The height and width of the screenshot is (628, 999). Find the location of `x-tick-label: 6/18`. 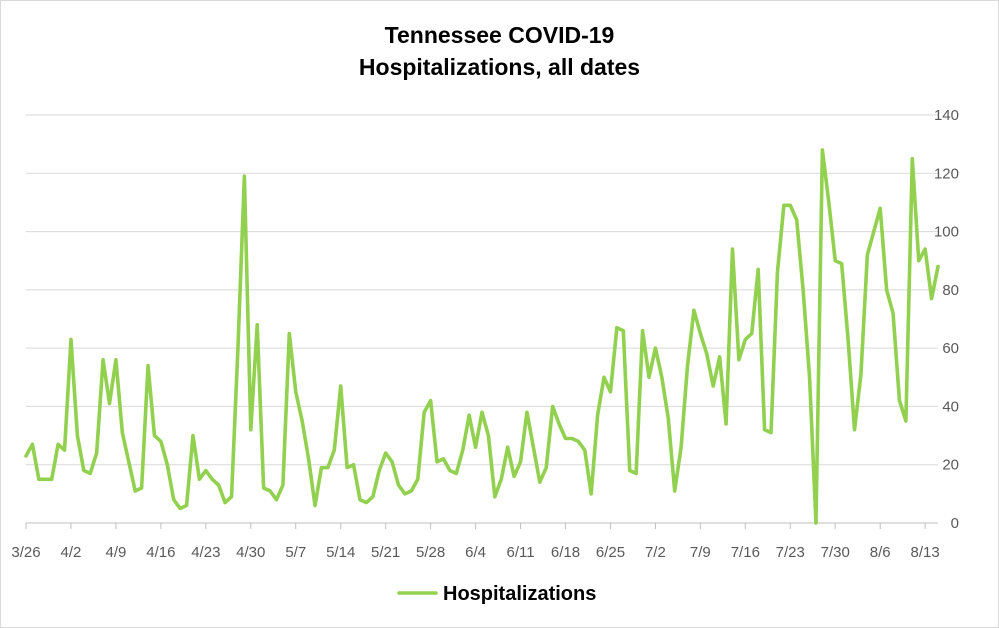

x-tick-label: 6/18 is located at coordinates (565, 552).